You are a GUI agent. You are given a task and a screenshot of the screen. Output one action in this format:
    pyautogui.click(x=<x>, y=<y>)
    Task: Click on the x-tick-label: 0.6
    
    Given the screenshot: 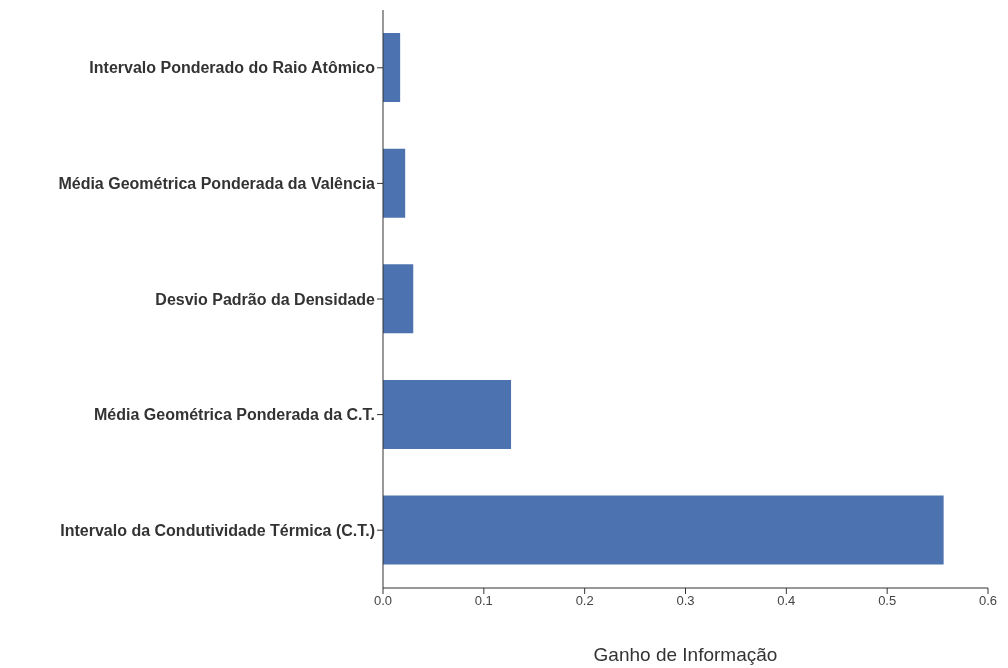 What is the action you would take?
    pyautogui.click(x=988, y=601)
    